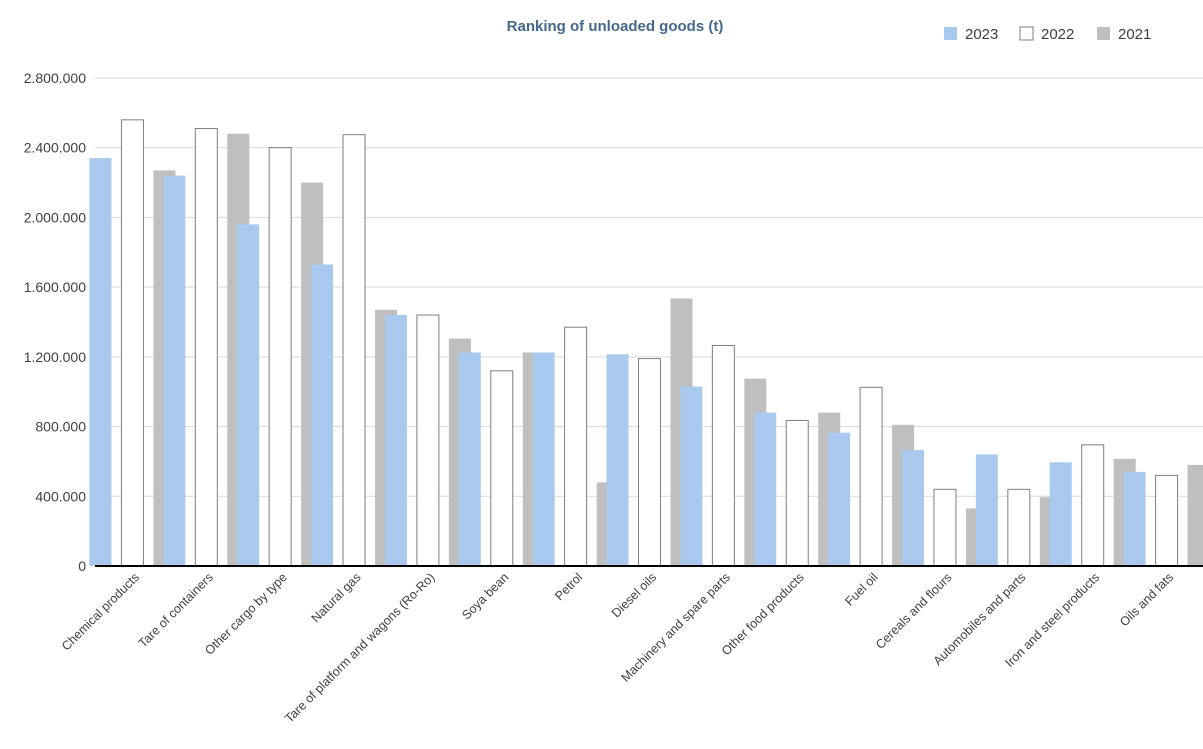 This screenshot has width=1203, height=749. What do you see at coordinates (55, 287) in the screenshot?
I see `y-tick-label: 1.600.000` at bounding box center [55, 287].